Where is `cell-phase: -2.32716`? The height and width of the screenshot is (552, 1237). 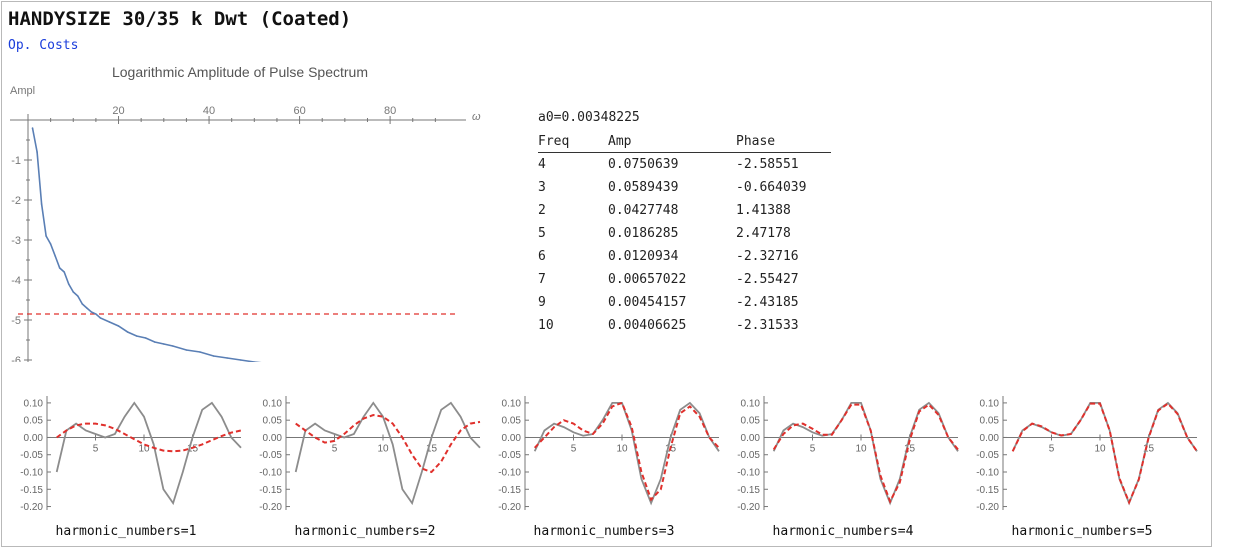 cell-phase: -2.32716 is located at coordinates (767, 256).